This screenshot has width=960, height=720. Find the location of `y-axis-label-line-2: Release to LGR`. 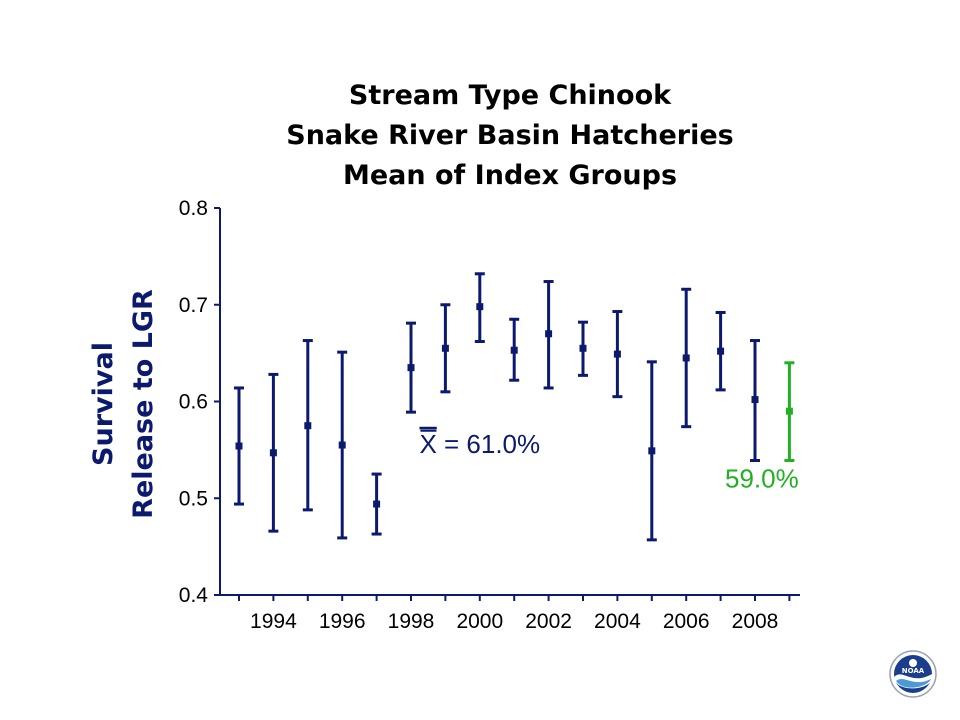

y-axis-label-line-2: Release to LGR is located at coordinates (143, 404).